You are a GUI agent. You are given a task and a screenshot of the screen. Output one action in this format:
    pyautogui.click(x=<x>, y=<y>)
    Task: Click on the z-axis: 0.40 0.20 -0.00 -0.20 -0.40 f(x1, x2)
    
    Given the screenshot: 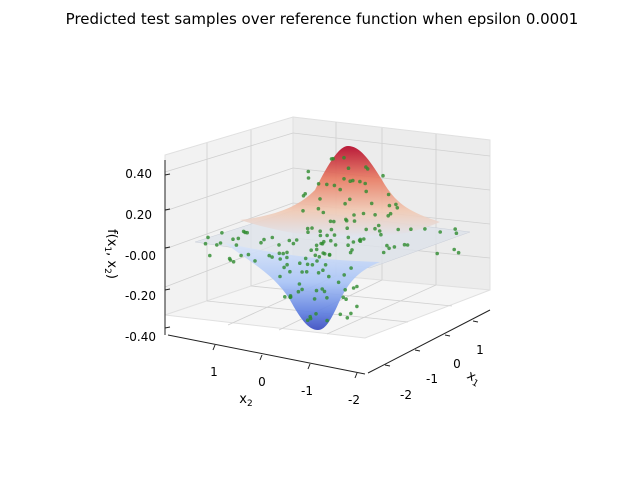 What is the action you would take?
    pyautogui.click(x=136, y=255)
    